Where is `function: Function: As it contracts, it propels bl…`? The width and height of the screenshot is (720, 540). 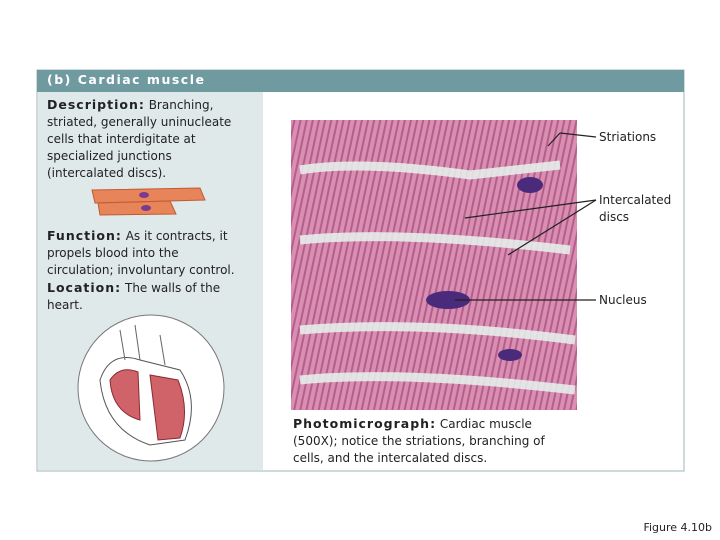 function: Function: As it contracts, it propels bl… is located at coordinates (147, 270).